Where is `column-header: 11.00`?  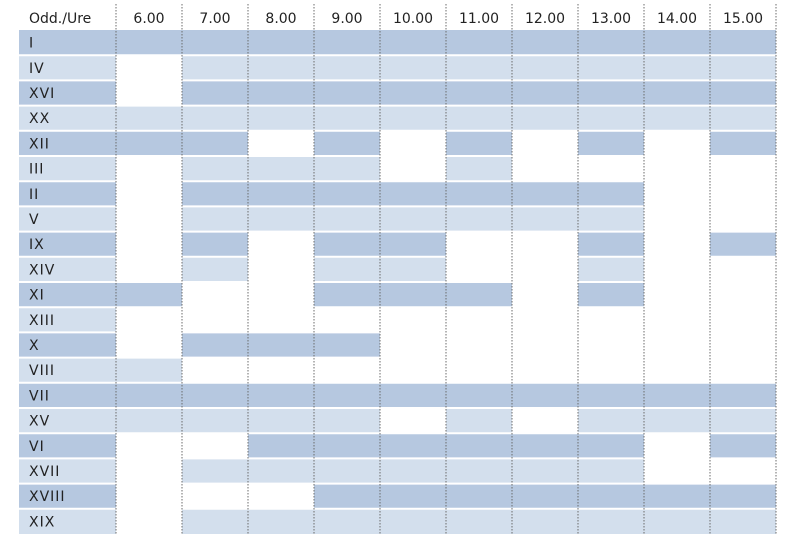 column-header: 11.00 is located at coordinates (479, 19).